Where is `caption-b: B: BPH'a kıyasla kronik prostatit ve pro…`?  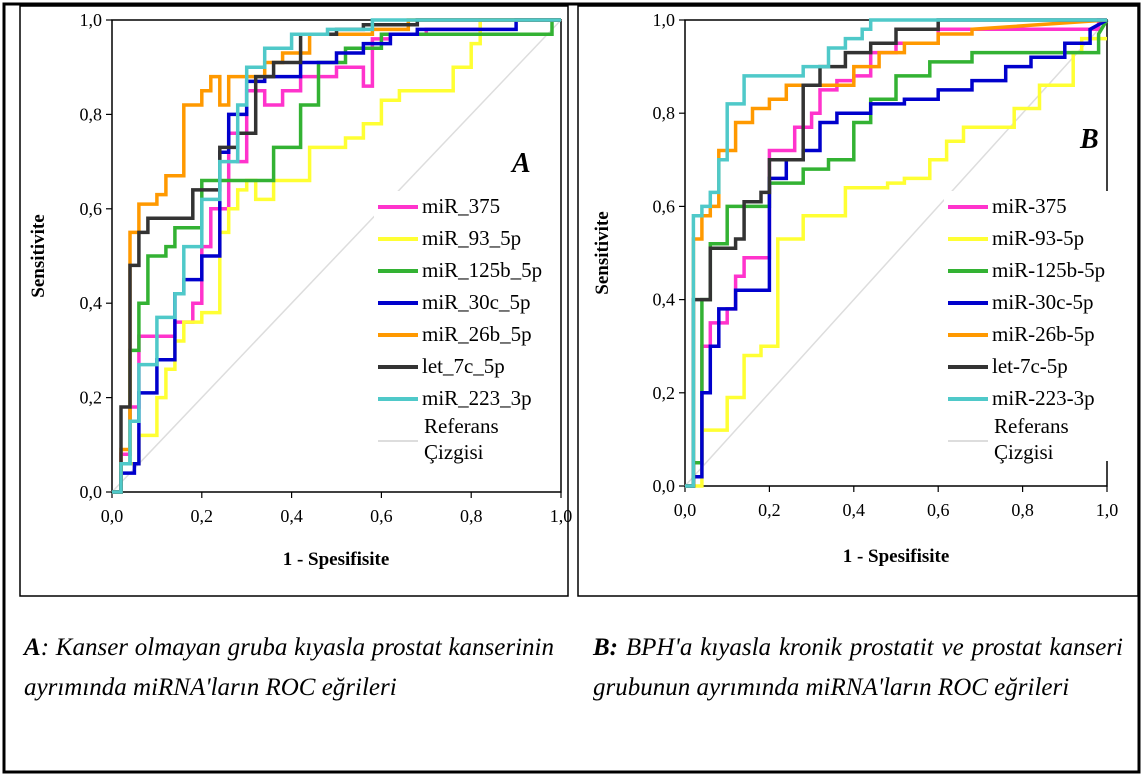 caption-b: B: BPH'a kıyasla kronik prostatit ve pro… is located at coordinates (858, 668).